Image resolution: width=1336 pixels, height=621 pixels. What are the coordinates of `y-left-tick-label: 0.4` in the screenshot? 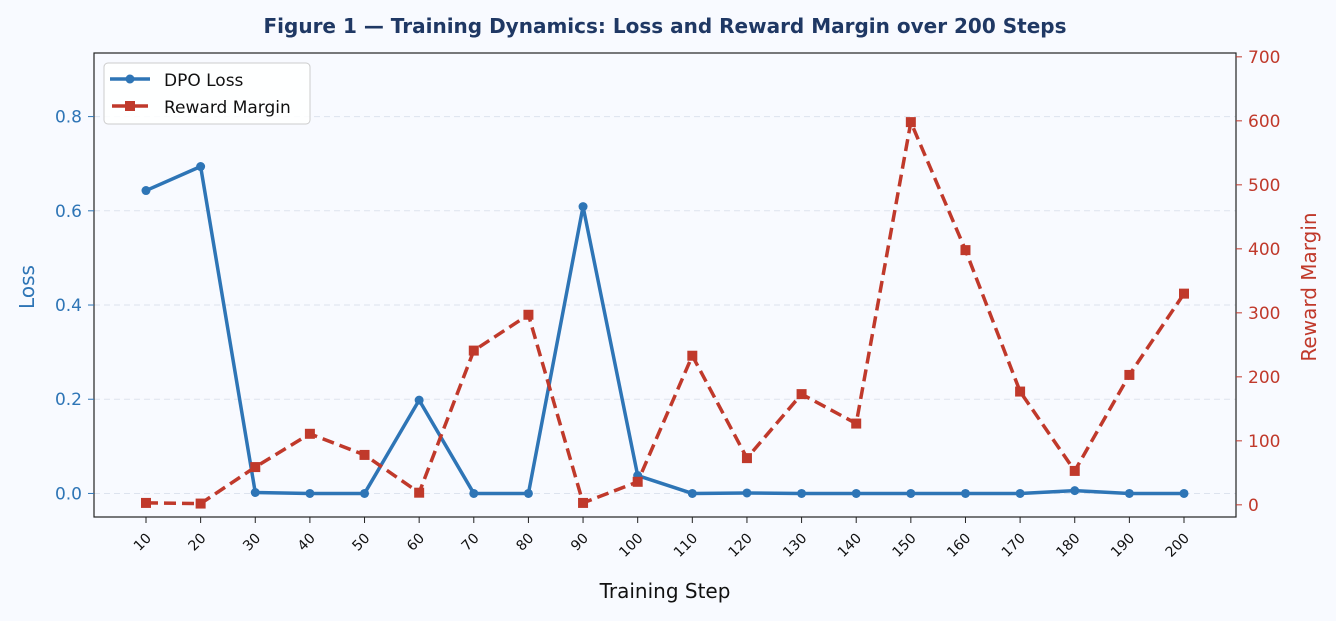 It's located at (68, 306).